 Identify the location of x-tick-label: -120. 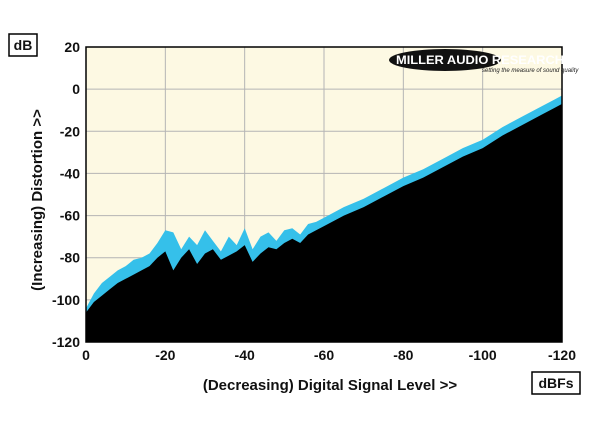
(562, 355).